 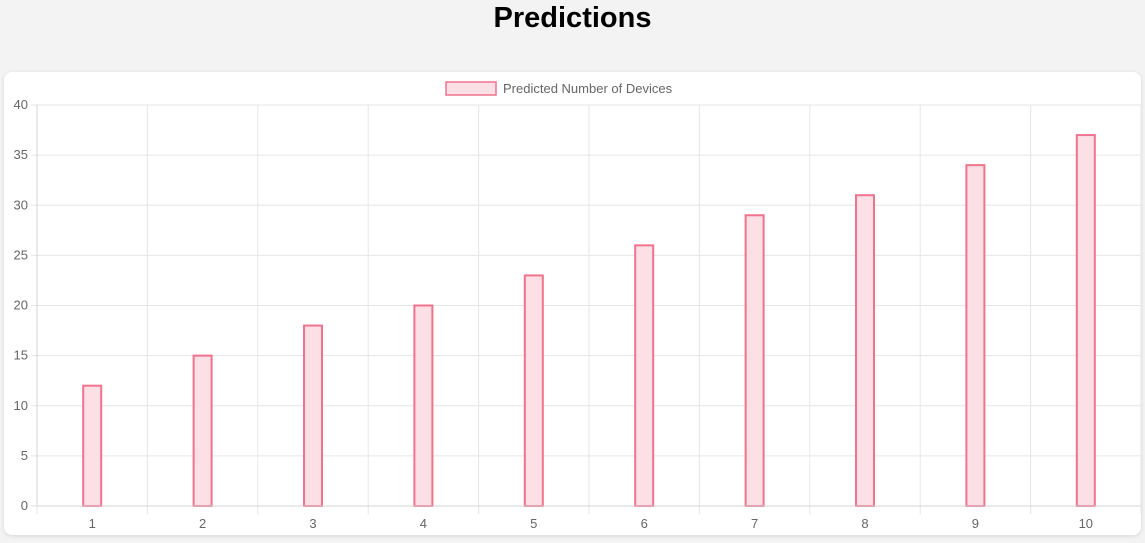 I want to click on y-tick-label: 0, so click(x=24, y=505).